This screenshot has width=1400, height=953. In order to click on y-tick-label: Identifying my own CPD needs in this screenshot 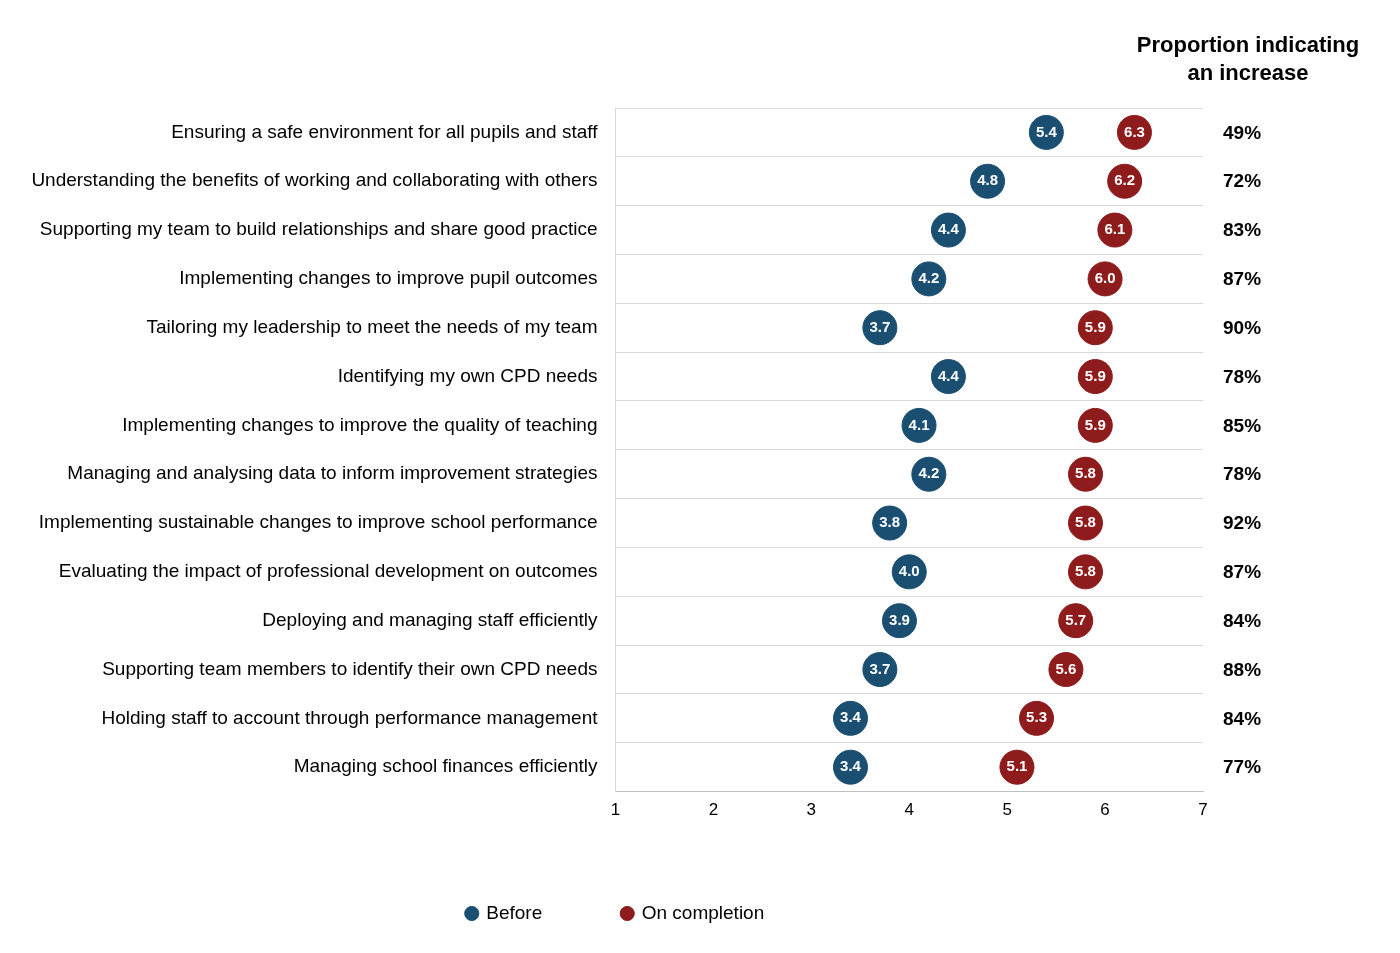, I will do `click(467, 375)`.